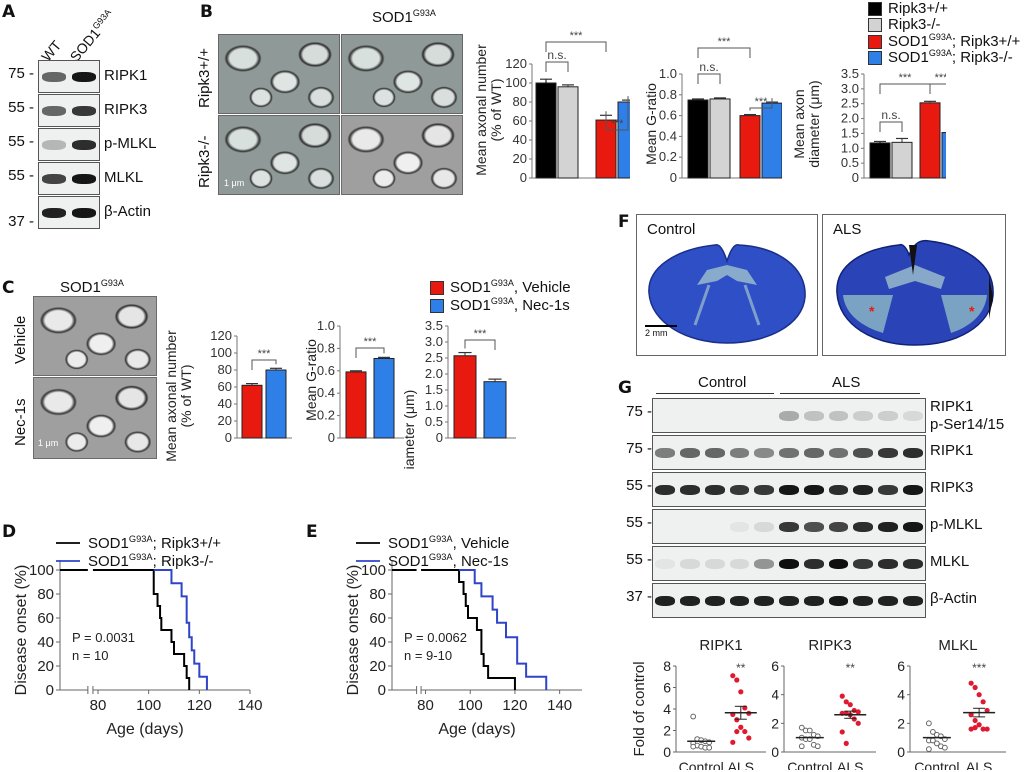 This screenshot has width=1024, height=772. Describe the element at coordinates (221, 352) in the screenshot. I see `y-tick-label: 100` at that location.